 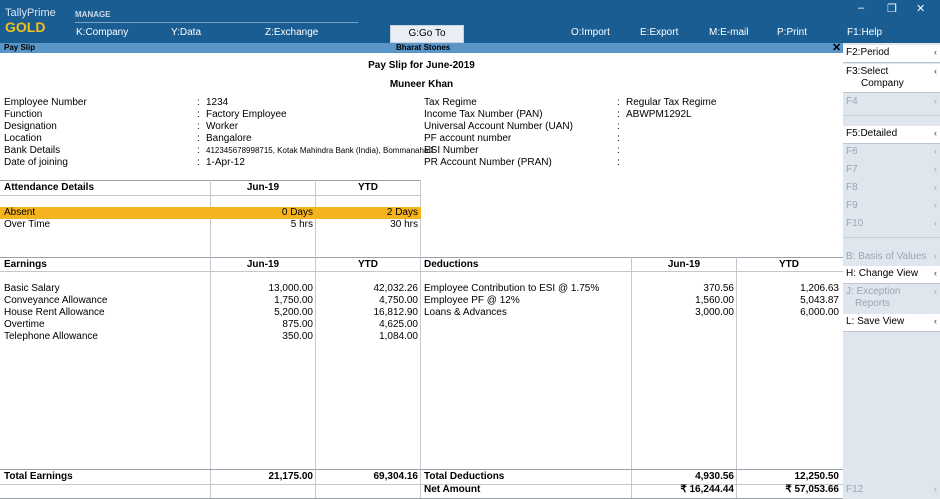 I want to click on row-ytd: 42,032.26, so click(x=396, y=288).